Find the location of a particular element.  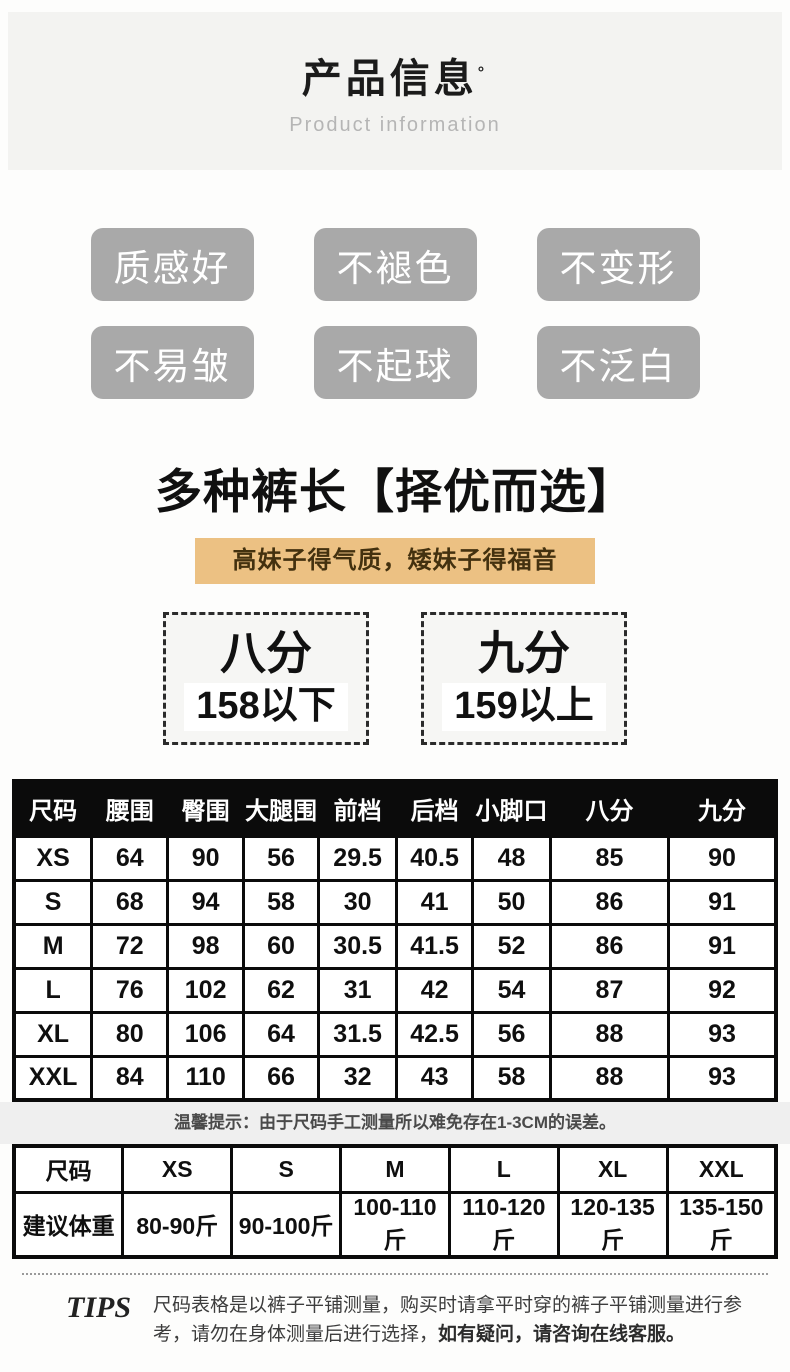

tips-label: TIPS is located at coordinates (99, 1307).